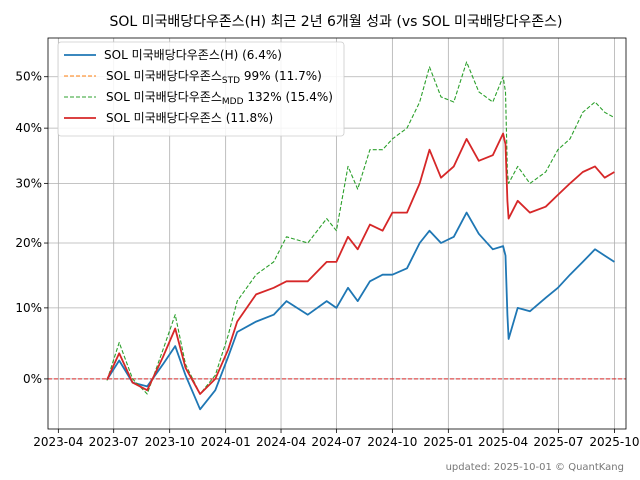 The height and width of the screenshot is (480, 640). What do you see at coordinates (392, 442) in the screenshot?
I see `x-tick-label: 2024-10` at bounding box center [392, 442].